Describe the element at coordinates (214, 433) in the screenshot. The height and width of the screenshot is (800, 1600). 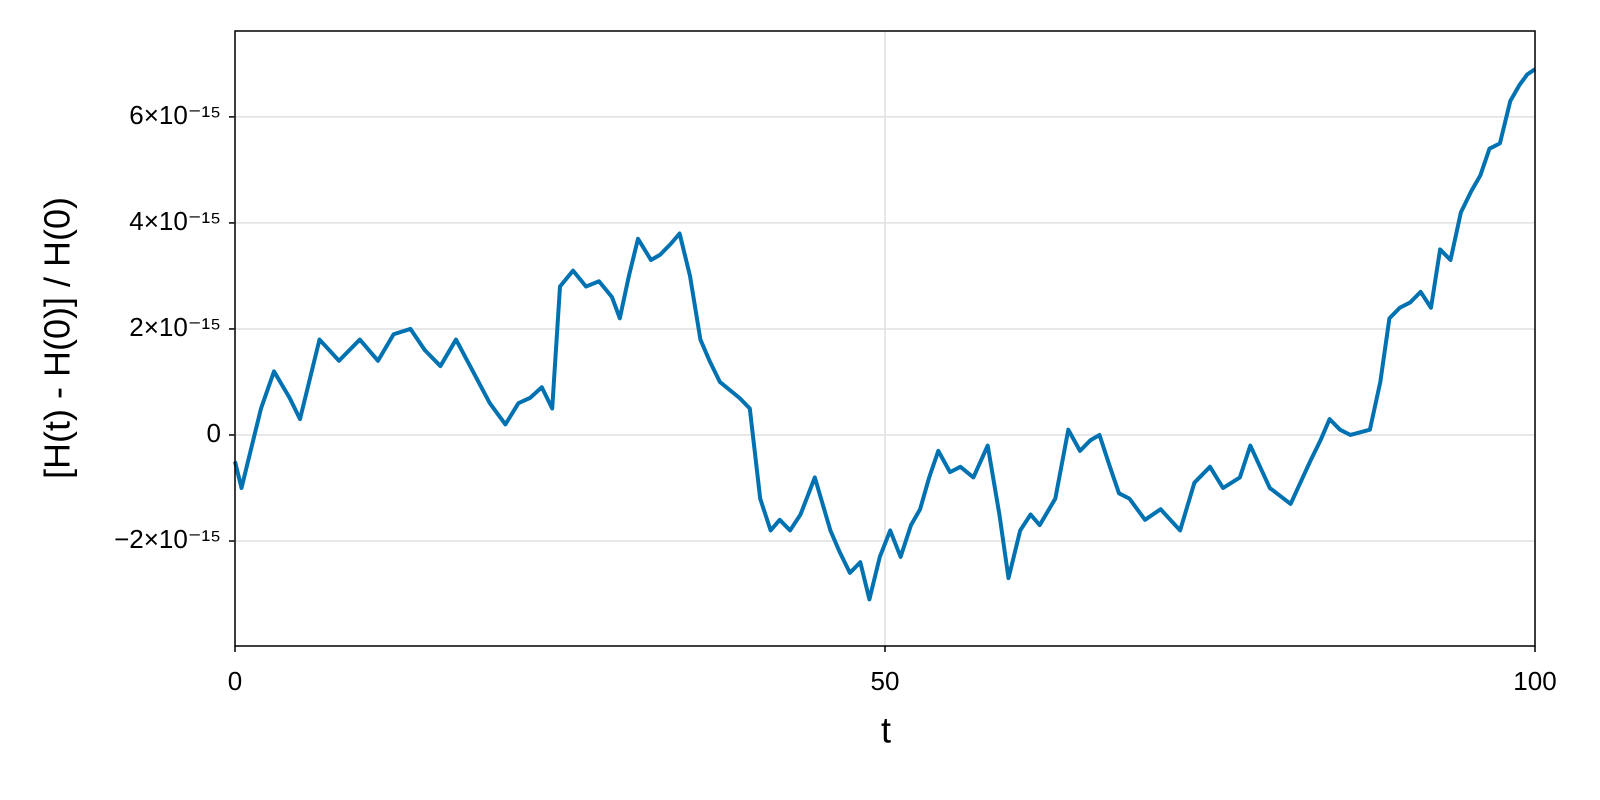
I see `y-tick-label: 0` at that location.